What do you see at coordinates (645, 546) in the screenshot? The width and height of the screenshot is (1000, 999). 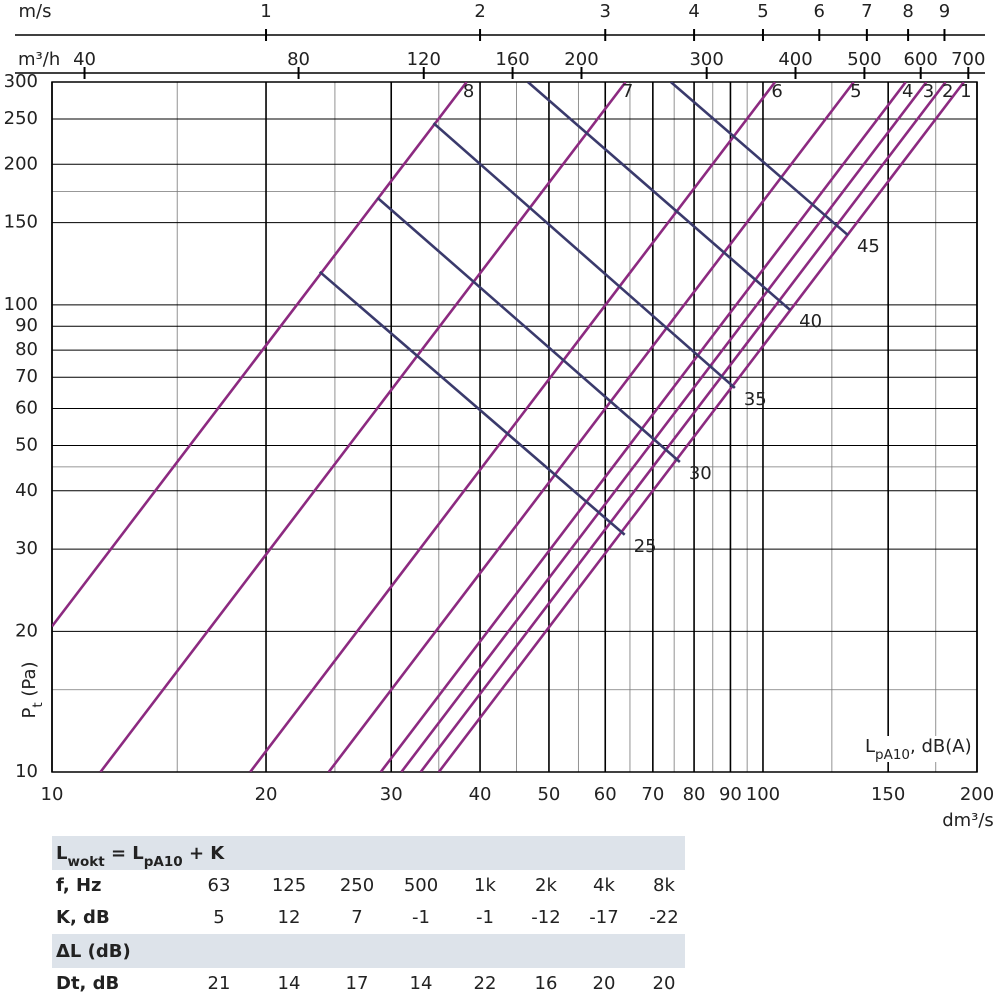 I see `curve-label: 25` at bounding box center [645, 546].